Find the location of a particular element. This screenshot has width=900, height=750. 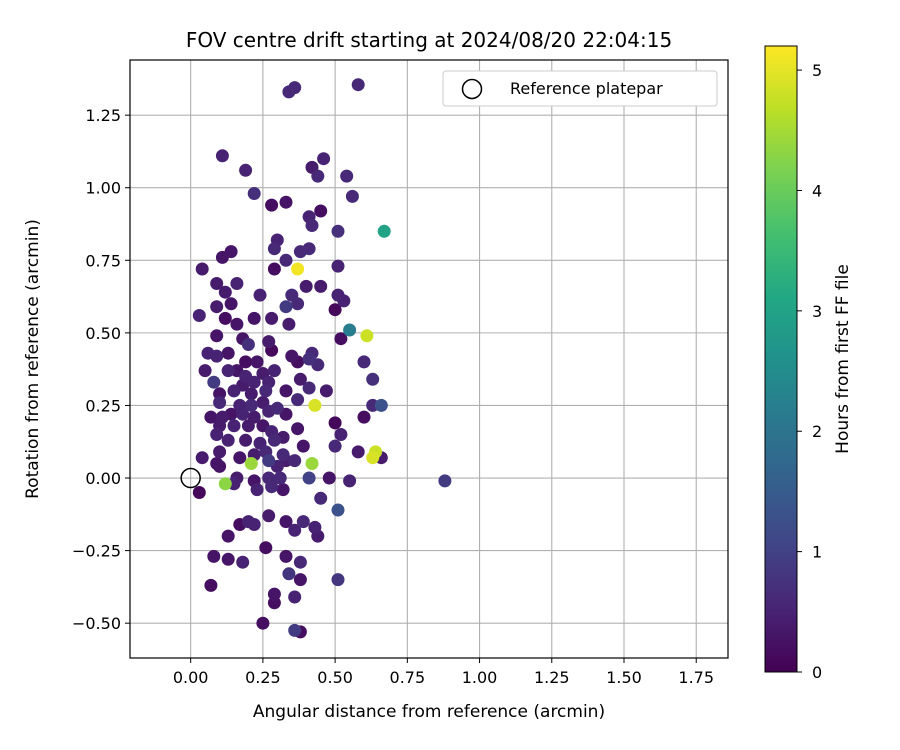

y-axis-ticks: −0.50 −0.25 0.00 0.25 0.50 0.75 1.00 1.25 is located at coordinates (101, 369).